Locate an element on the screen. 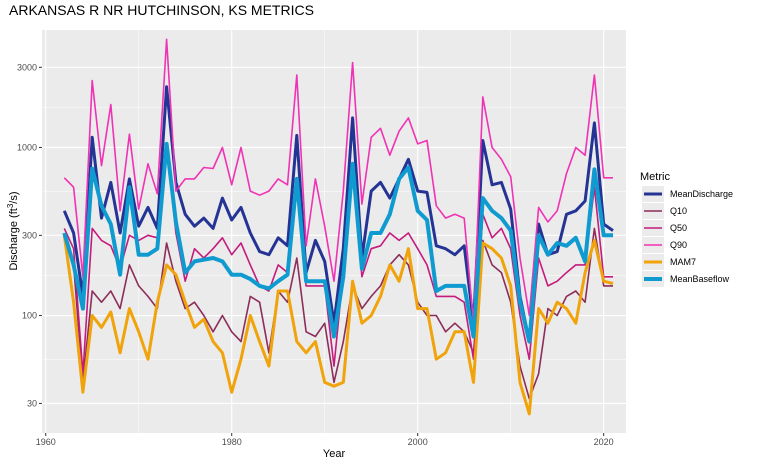 This screenshot has width=757, height=464. legend-title: Metric is located at coordinates (655, 177).